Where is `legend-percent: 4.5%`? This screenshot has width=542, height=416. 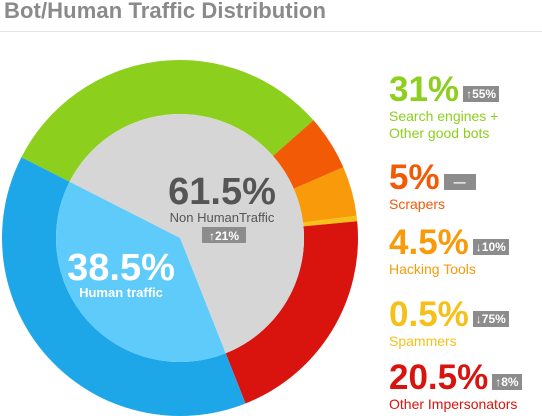 legend-percent: 4.5% is located at coordinates (429, 242).